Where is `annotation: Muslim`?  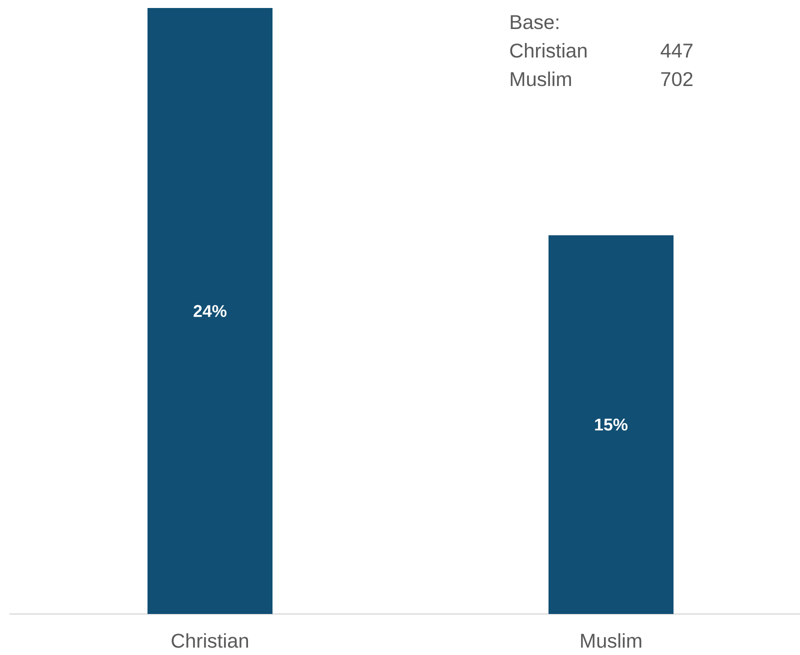 annotation: Muslim is located at coordinates (540, 79).